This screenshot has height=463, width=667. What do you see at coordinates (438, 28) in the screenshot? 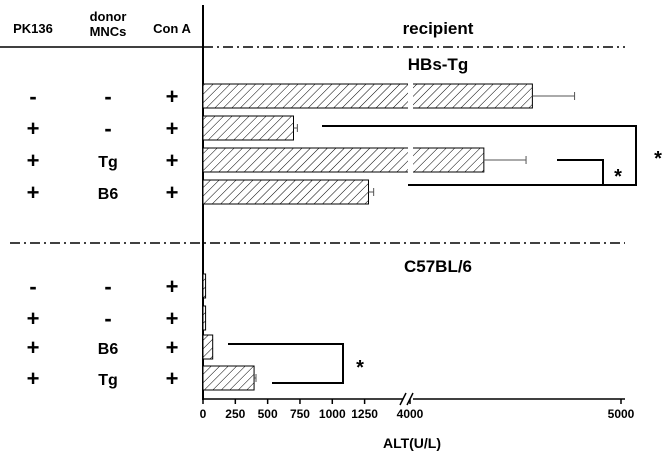
I see `chart-title: recipient` at bounding box center [438, 28].